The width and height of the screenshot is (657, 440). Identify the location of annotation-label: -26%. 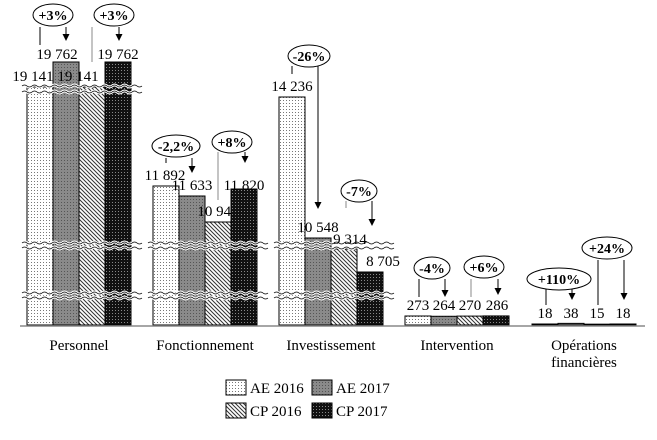
(309, 57).